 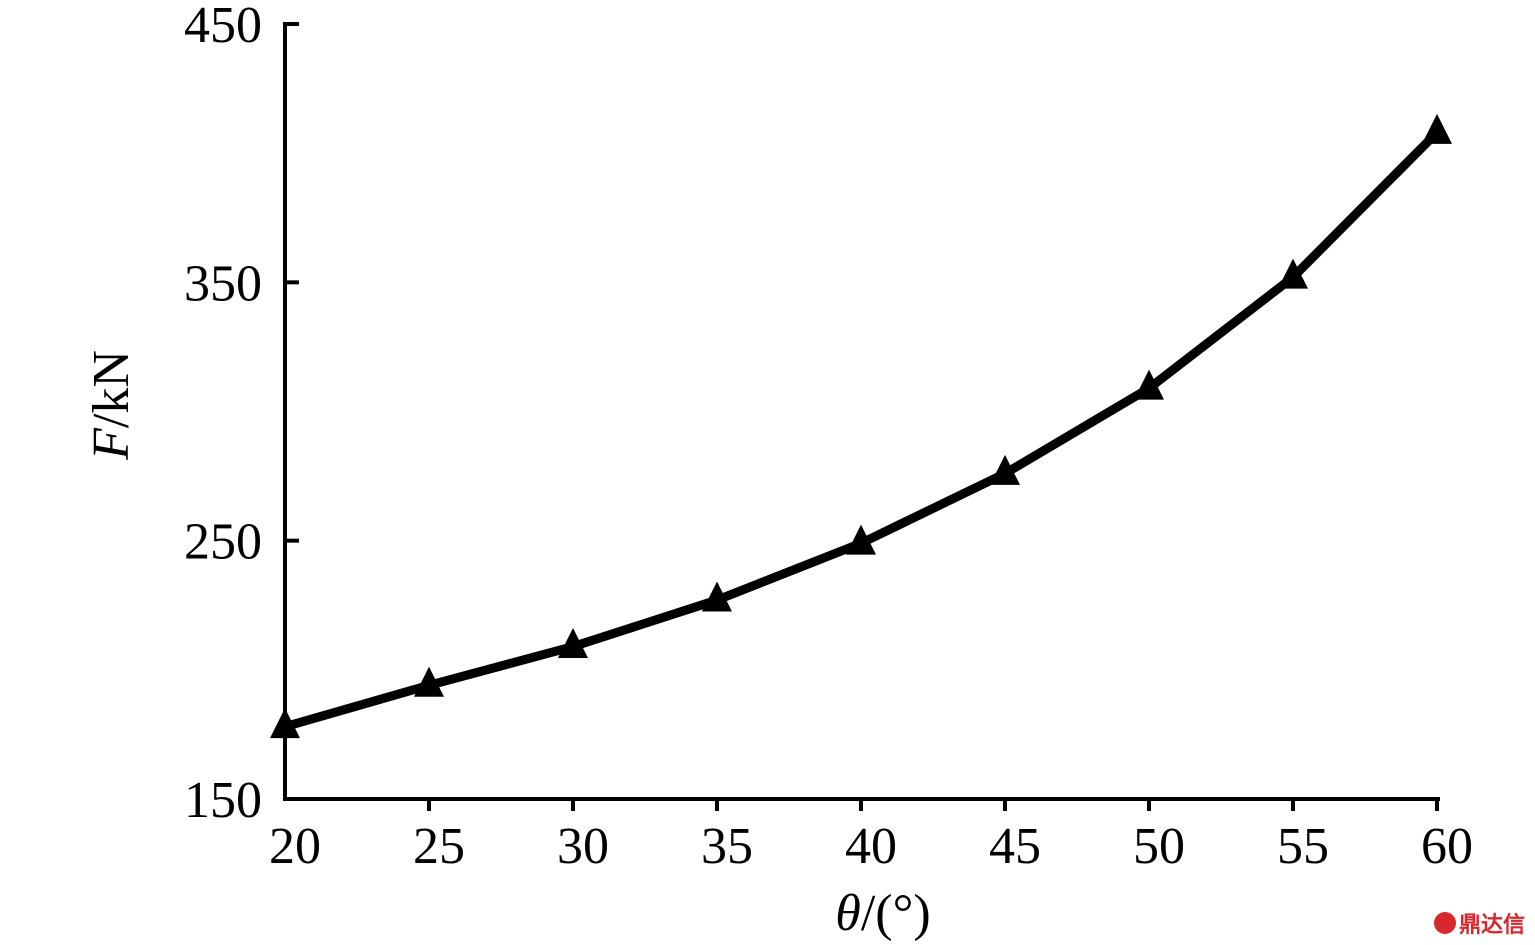 What do you see at coordinates (727, 846) in the screenshot?
I see `x-tick-label: 35` at bounding box center [727, 846].